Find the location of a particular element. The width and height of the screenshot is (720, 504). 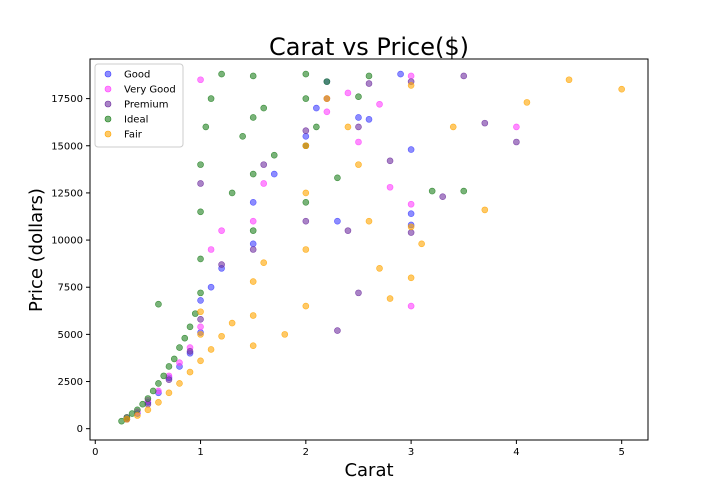

y-axis-label: Price (dollars) is located at coordinates (36, 250).